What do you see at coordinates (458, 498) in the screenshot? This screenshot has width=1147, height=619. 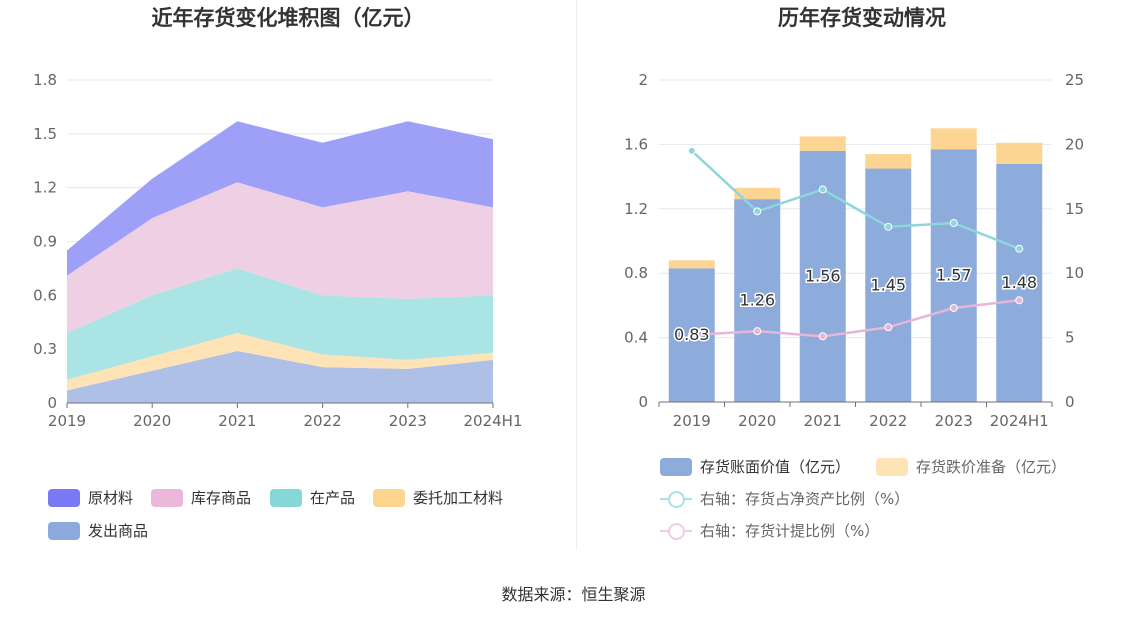 I see `legend-label: 委托加工材料` at bounding box center [458, 498].